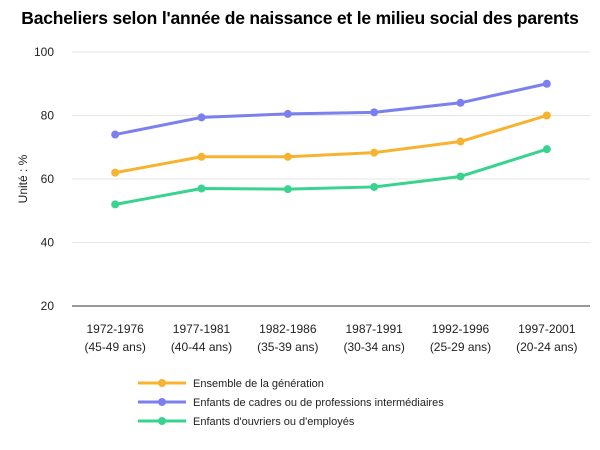 The image size is (600, 450). Describe the element at coordinates (115, 329) in the screenshot. I see `x-tick-label: 1972-1976` at that location.